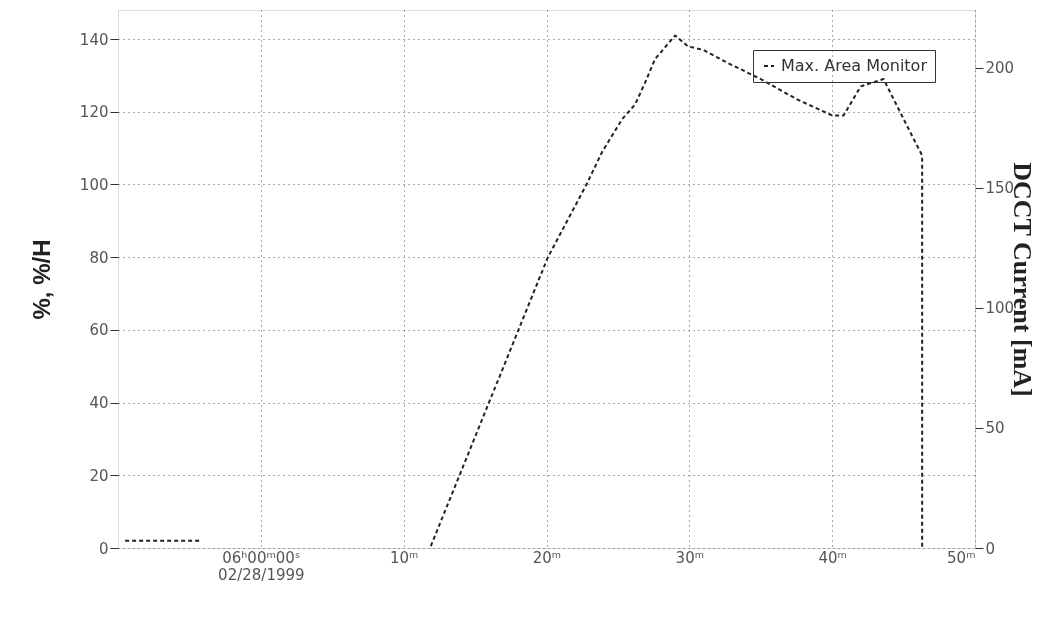 The image size is (1047, 625). Describe the element at coordinates (99, 330) in the screenshot. I see `y-tick-label: 60` at that location.